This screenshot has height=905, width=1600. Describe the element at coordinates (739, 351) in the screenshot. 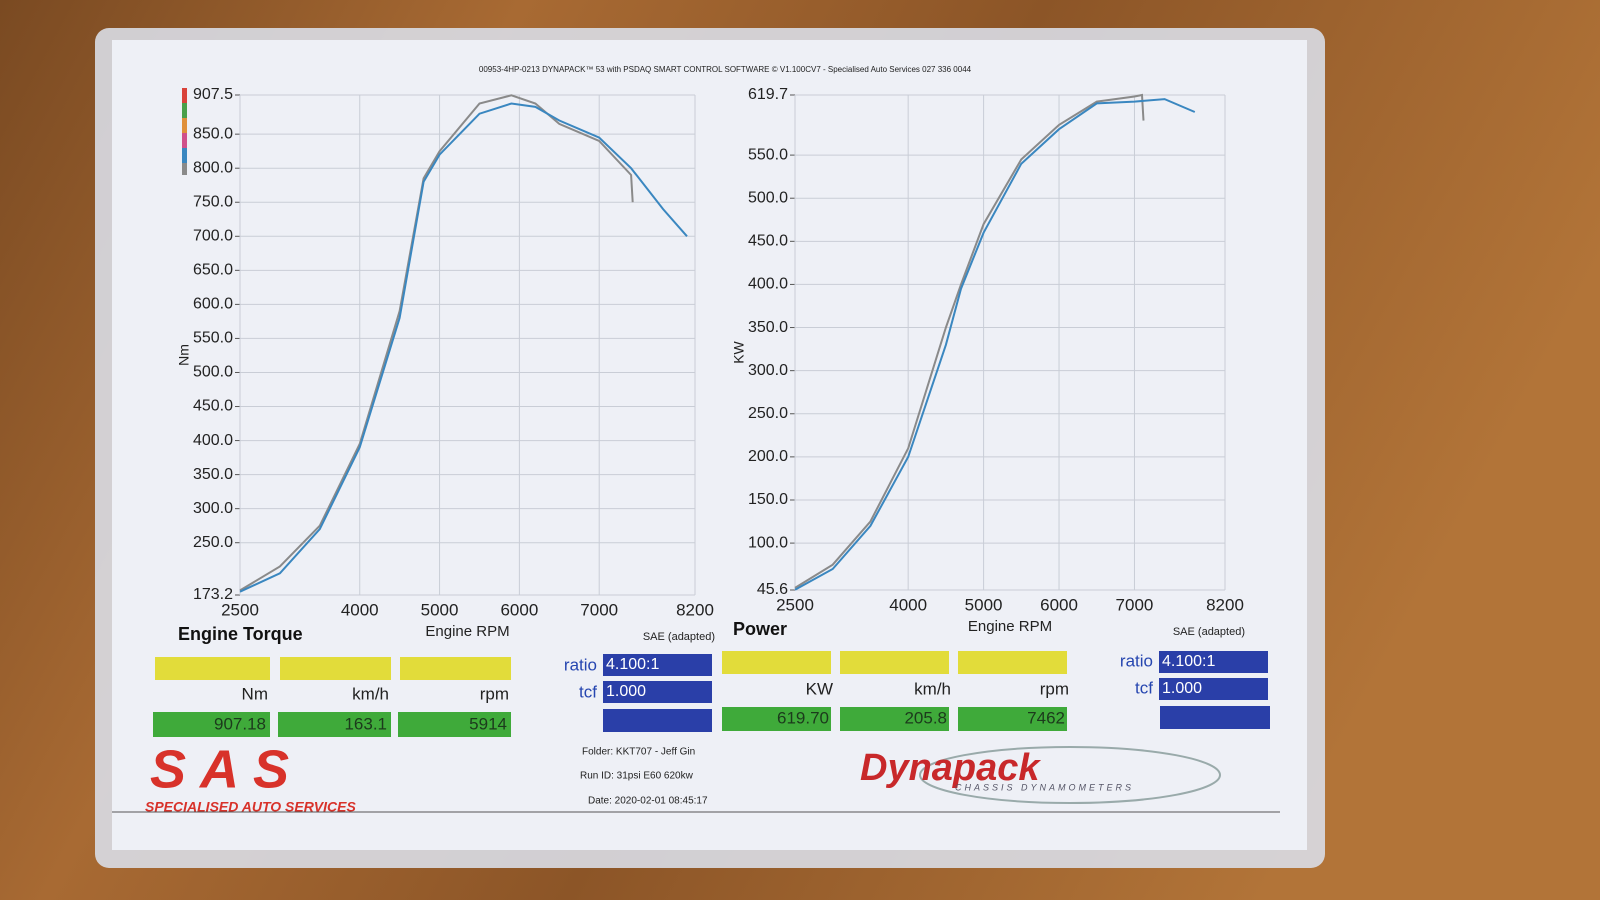

I see `y-axis-label: KW` at that location.